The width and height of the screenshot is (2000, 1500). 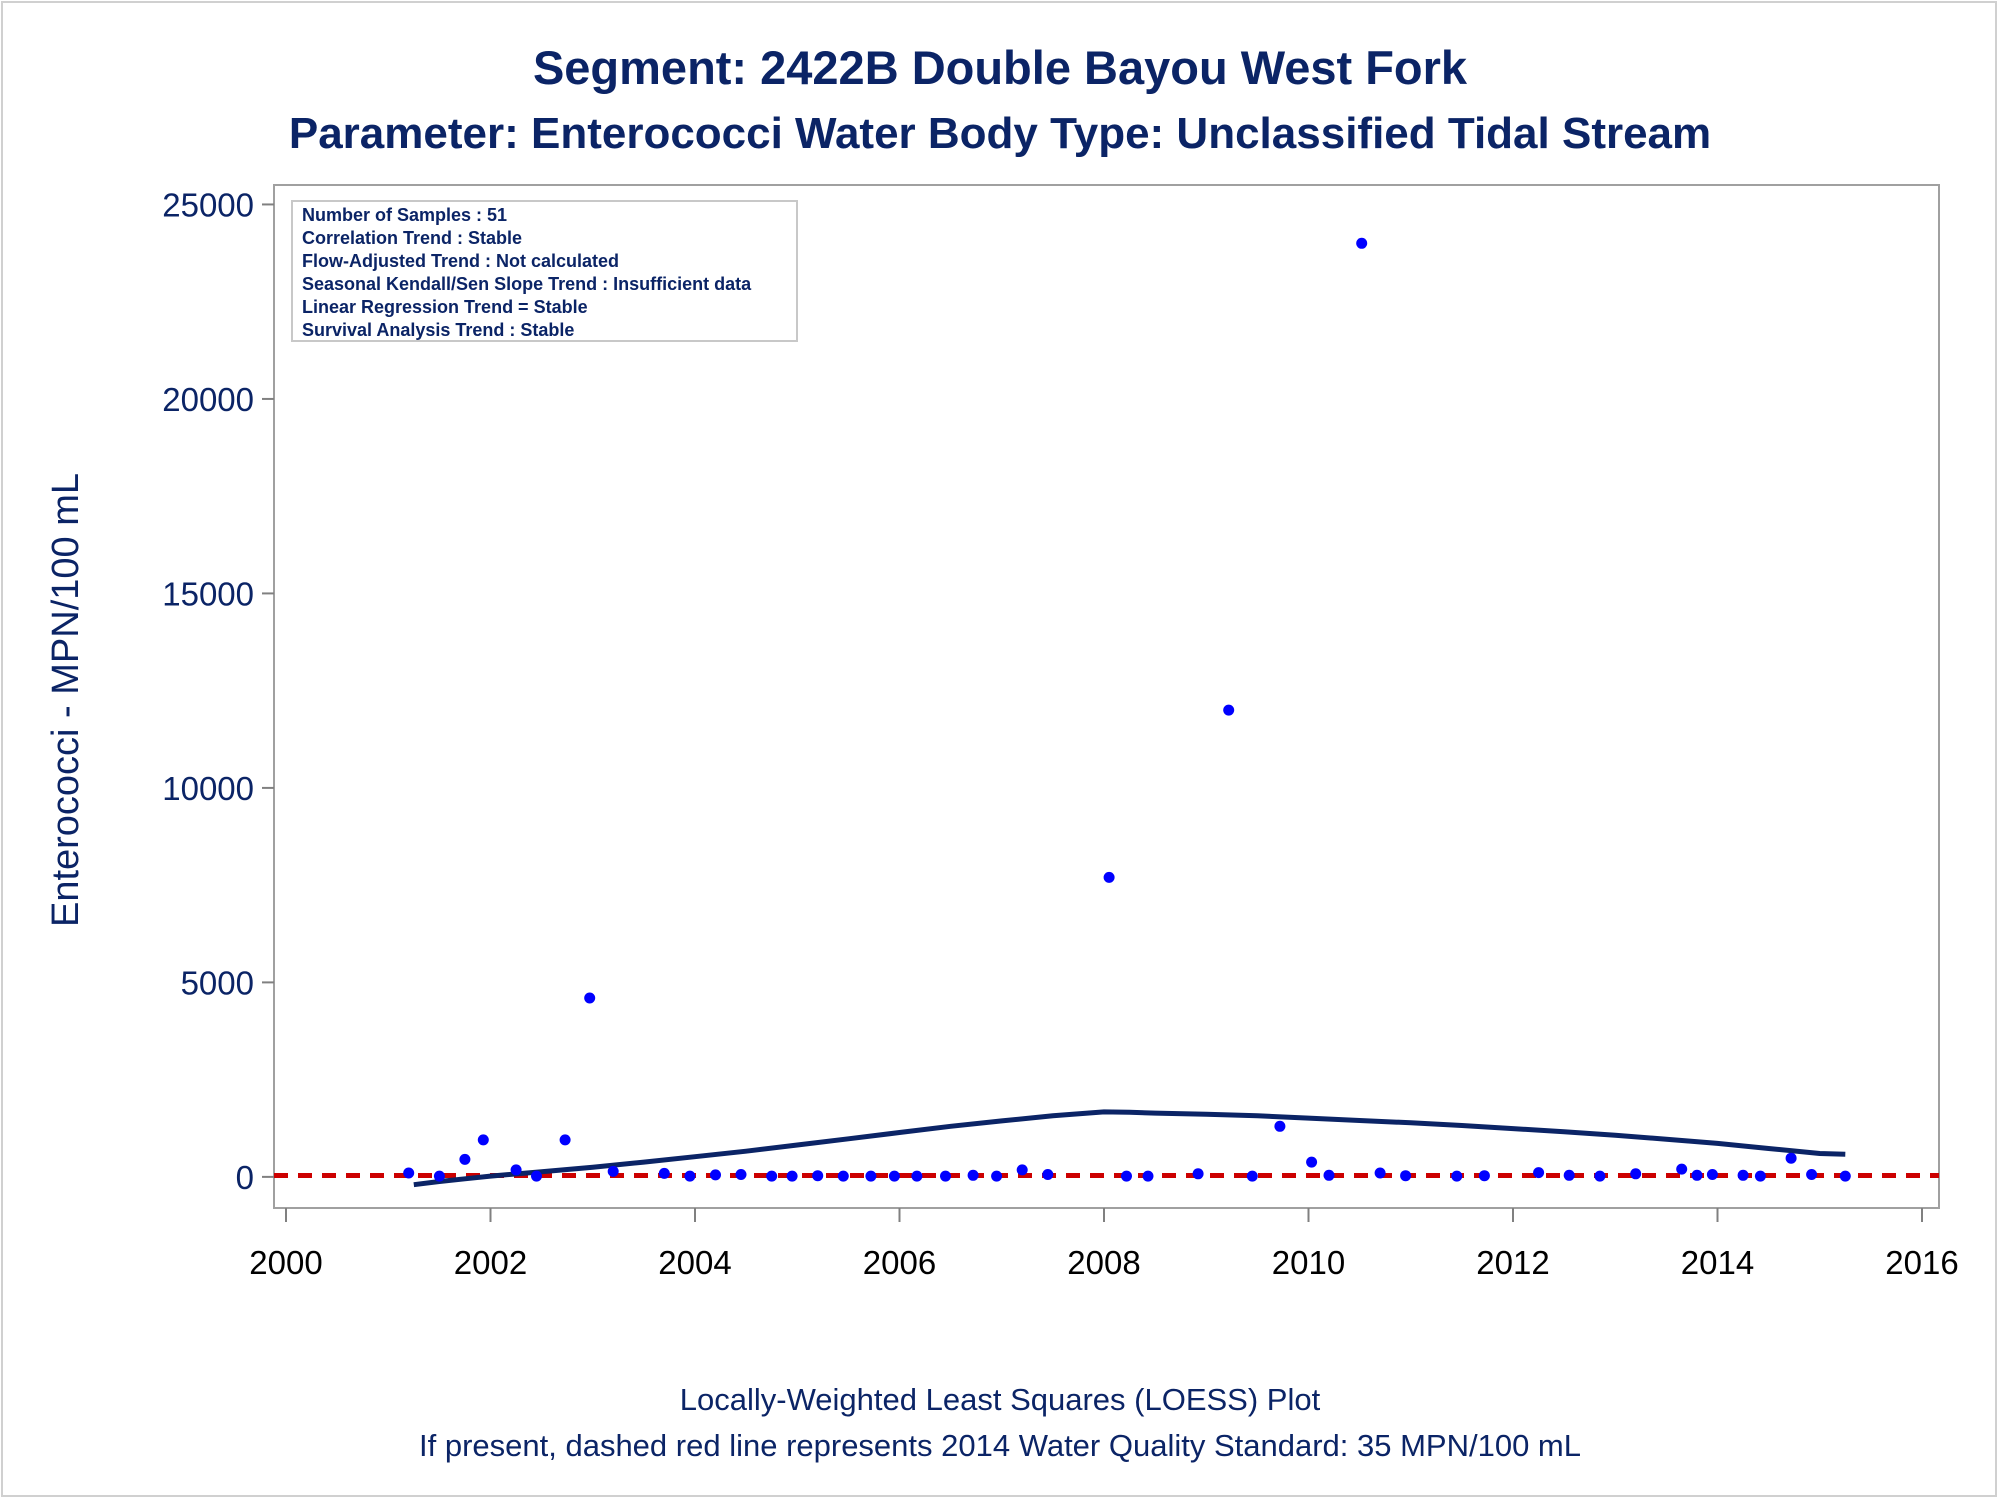 I want to click on y-tick-label: 10000, so click(x=208, y=788).